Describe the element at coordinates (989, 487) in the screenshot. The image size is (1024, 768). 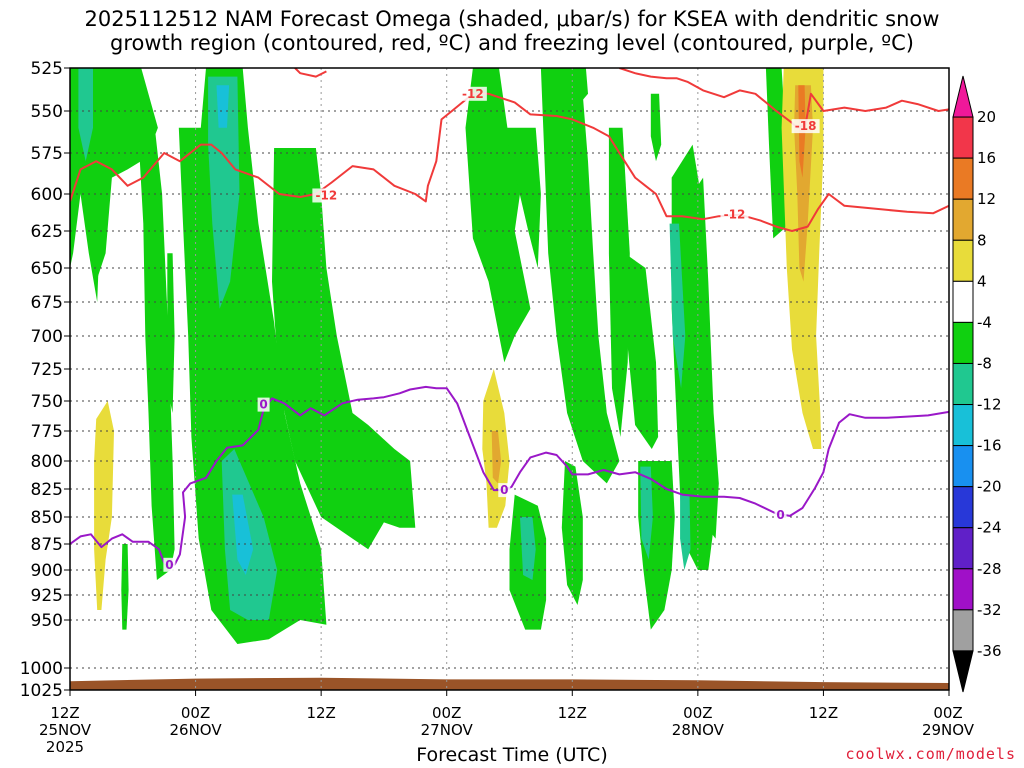
I see `colorbar-label--20: -20` at that location.